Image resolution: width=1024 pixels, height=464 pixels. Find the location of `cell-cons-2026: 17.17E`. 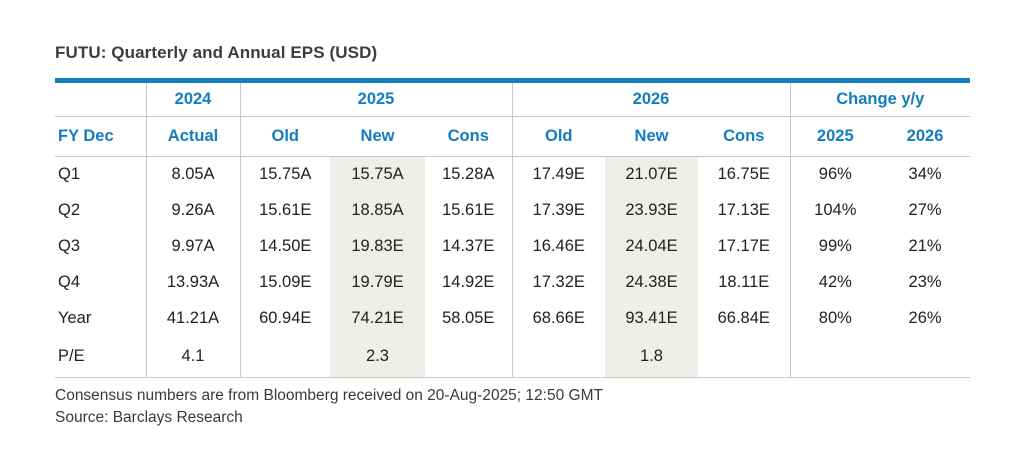

cell-cons-2026: 17.17E is located at coordinates (743, 246).